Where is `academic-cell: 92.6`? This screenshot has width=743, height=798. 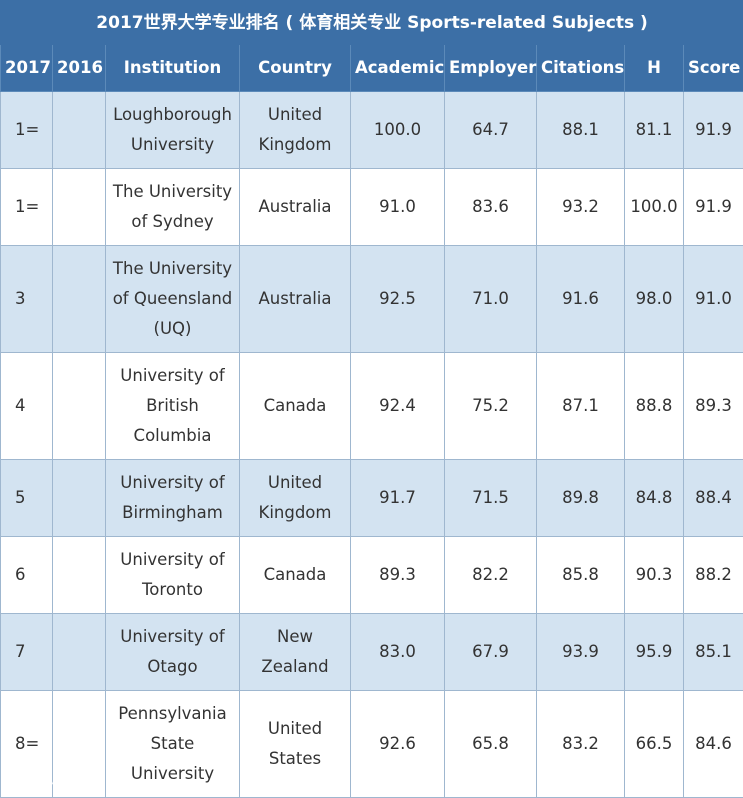 academic-cell: 92.6 is located at coordinates (397, 744).